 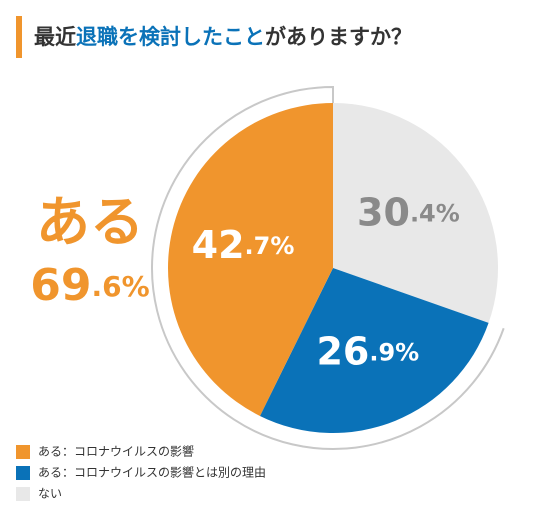 What do you see at coordinates (89, 285) in the screenshot?
I see `annotation-value: 69.6%` at bounding box center [89, 285].